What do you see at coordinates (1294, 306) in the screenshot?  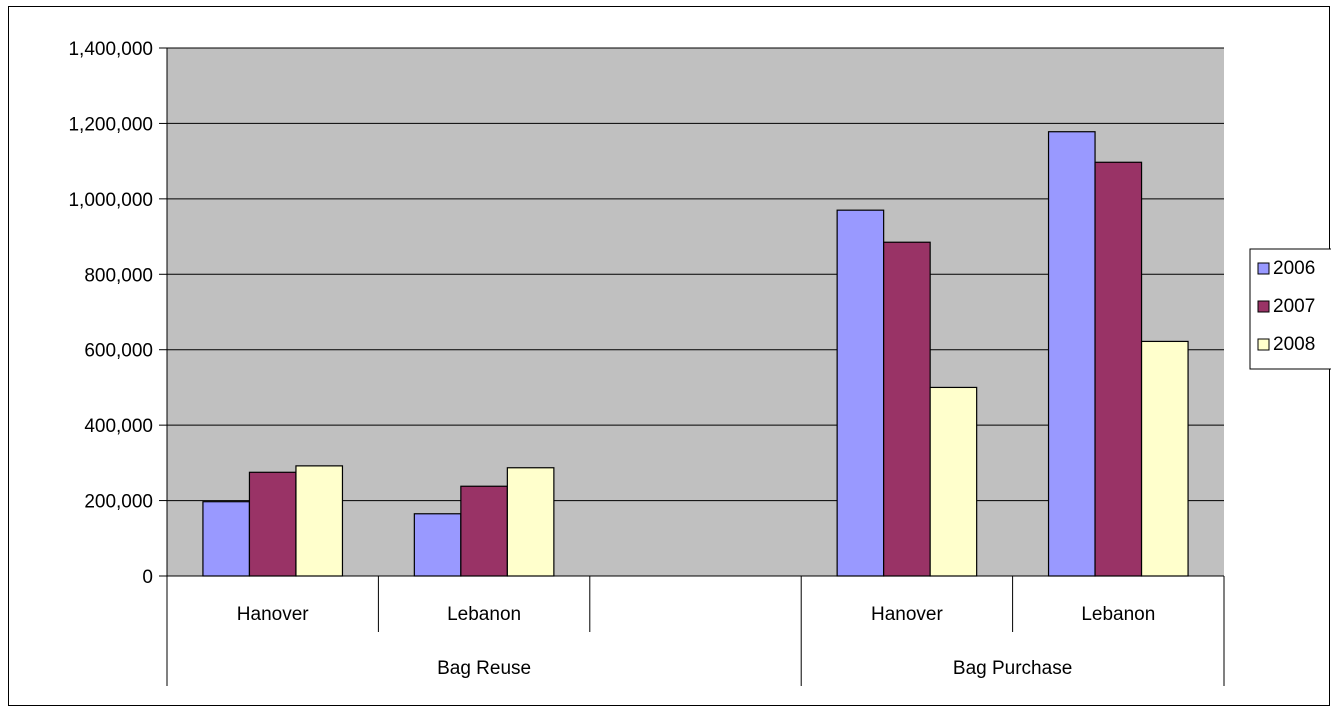 I see `legend-label: 2007` at bounding box center [1294, 306].